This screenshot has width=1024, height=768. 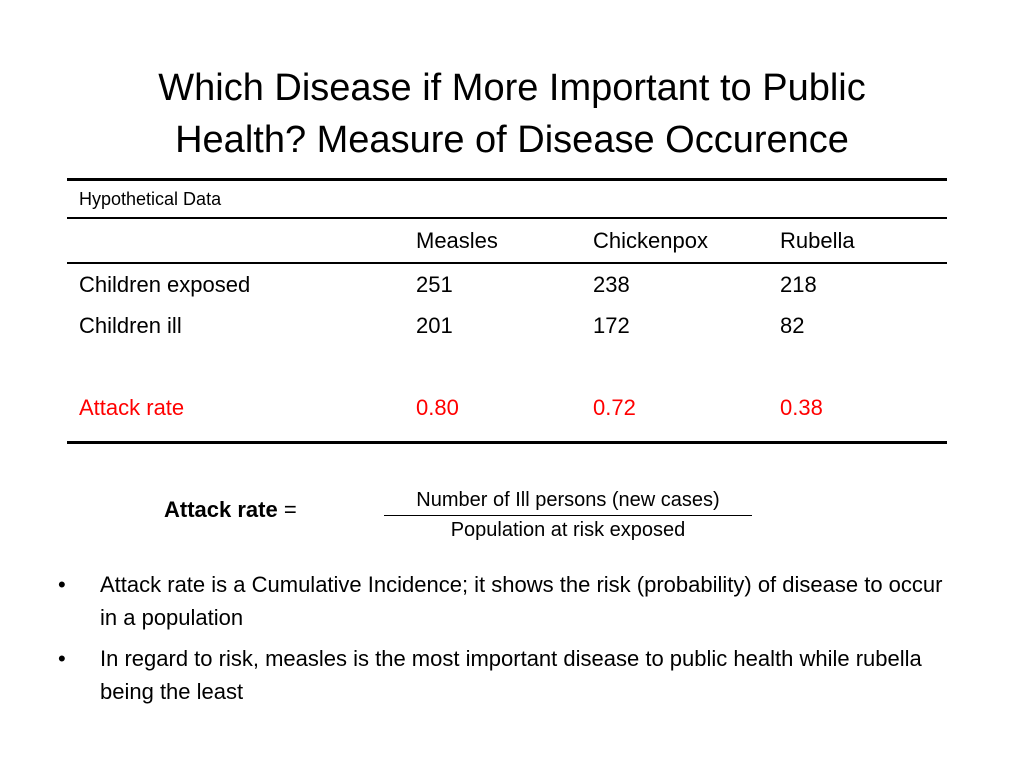 I want to click on cell-attack-rate-measles: 0.80, so click(x=437, y=407).